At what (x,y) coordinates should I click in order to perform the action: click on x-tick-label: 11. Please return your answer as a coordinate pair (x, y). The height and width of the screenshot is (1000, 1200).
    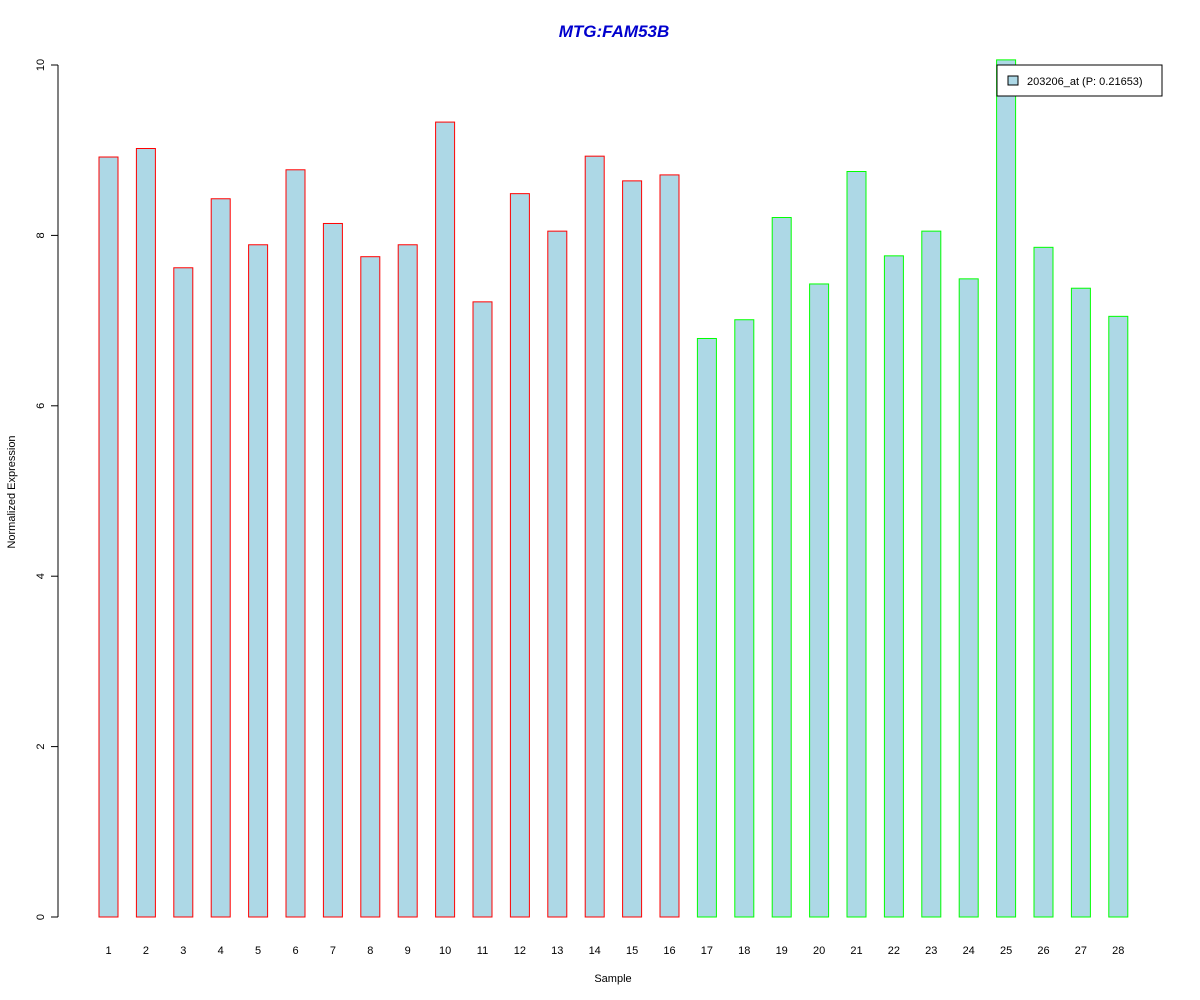
    Looking at the image, I should click on (482, 951).